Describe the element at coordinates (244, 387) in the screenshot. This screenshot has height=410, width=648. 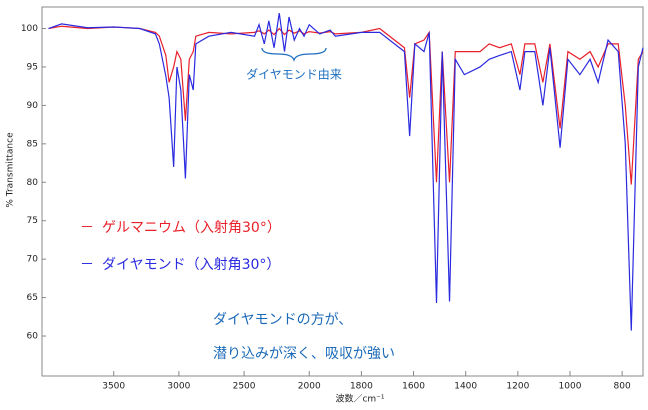
I see `x-tick-label: 2500` at that location.